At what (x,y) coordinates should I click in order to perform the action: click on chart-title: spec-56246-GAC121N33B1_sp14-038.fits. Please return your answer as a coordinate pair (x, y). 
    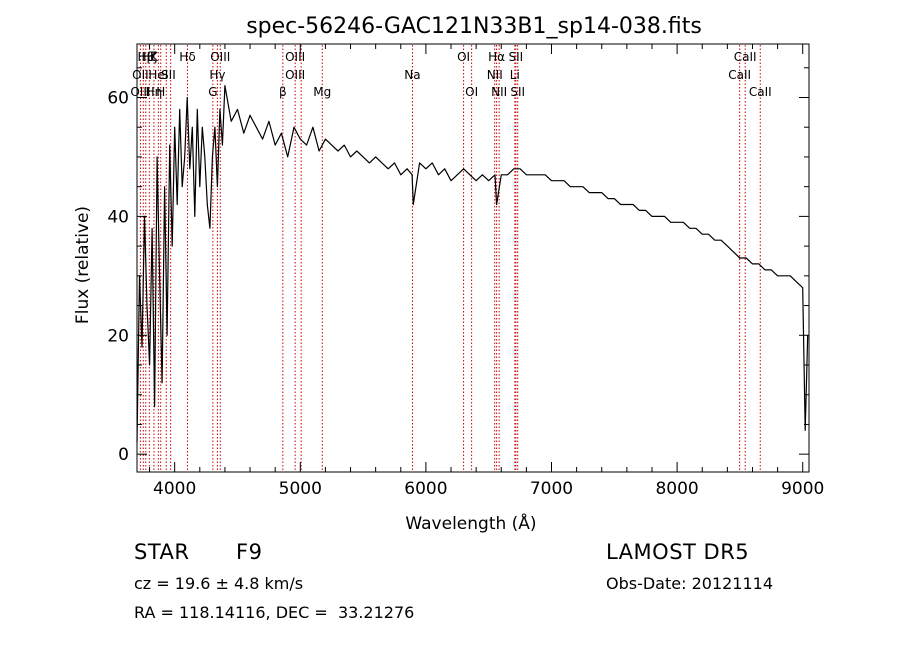
    Looking at the image, I should click on (474, 26).